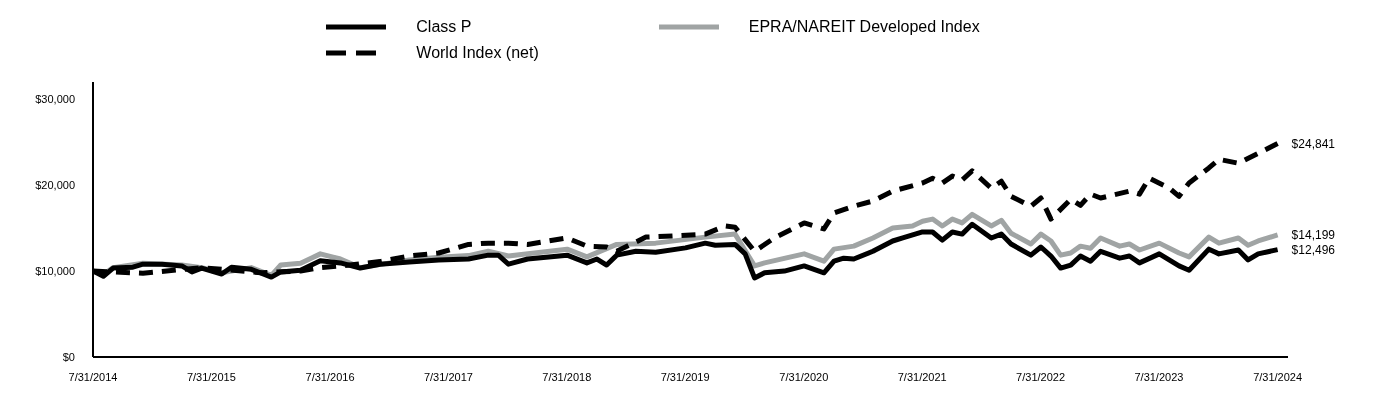  I want to click on y-tick-label: $0, so click(68, 356).